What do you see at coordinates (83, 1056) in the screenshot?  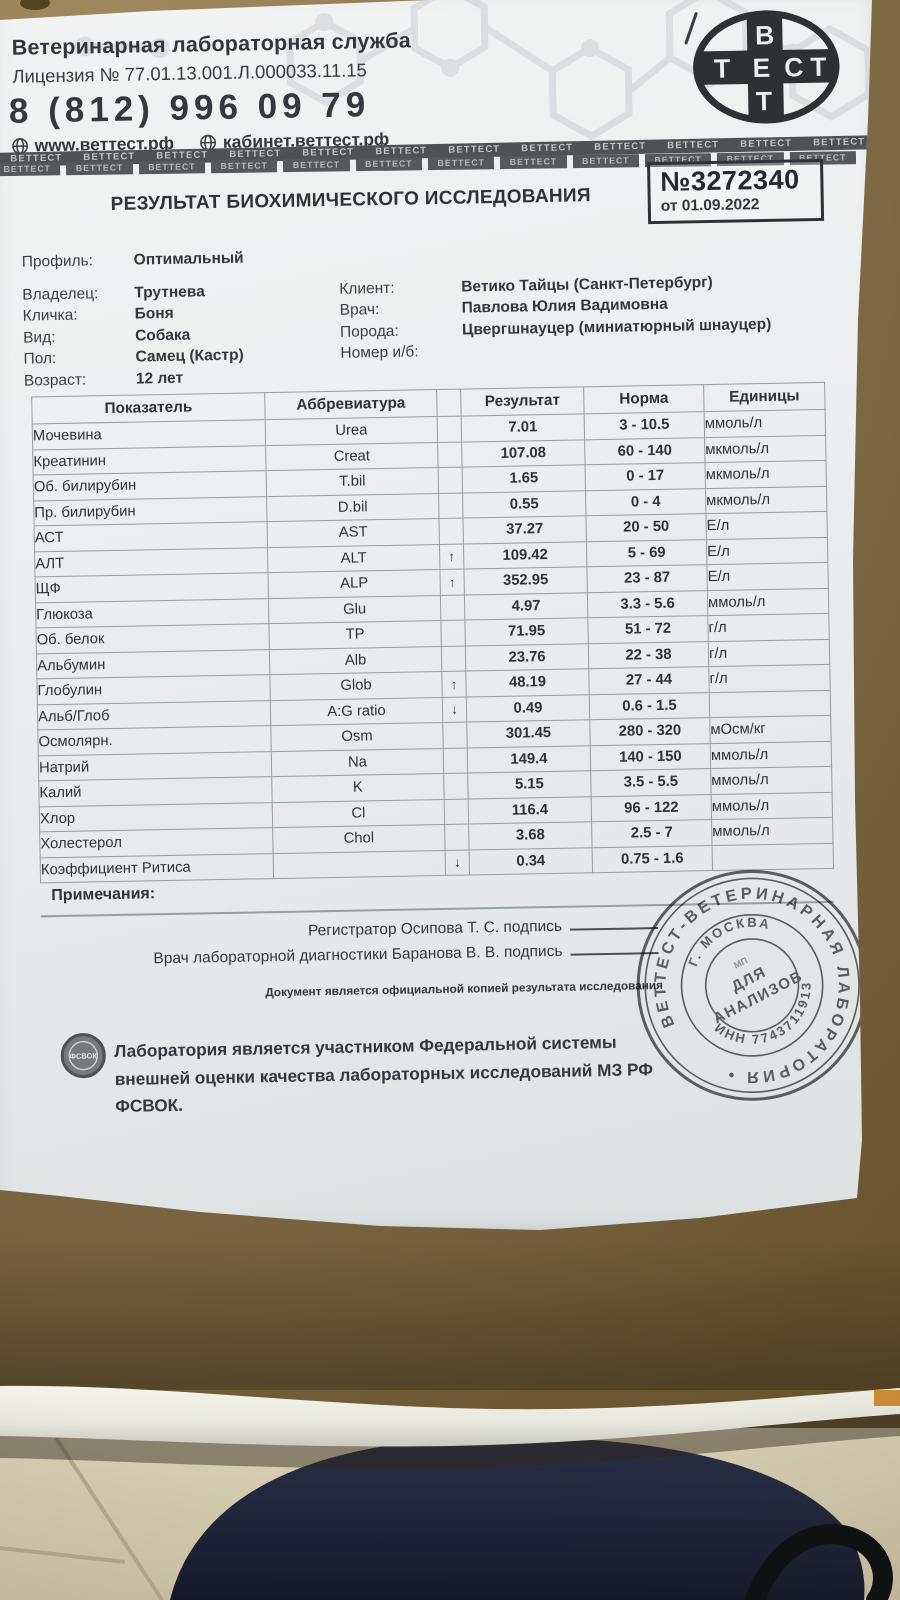 I see `fsvok-emblem-icon: ФСВОК` at bounding box center [83, 1056].